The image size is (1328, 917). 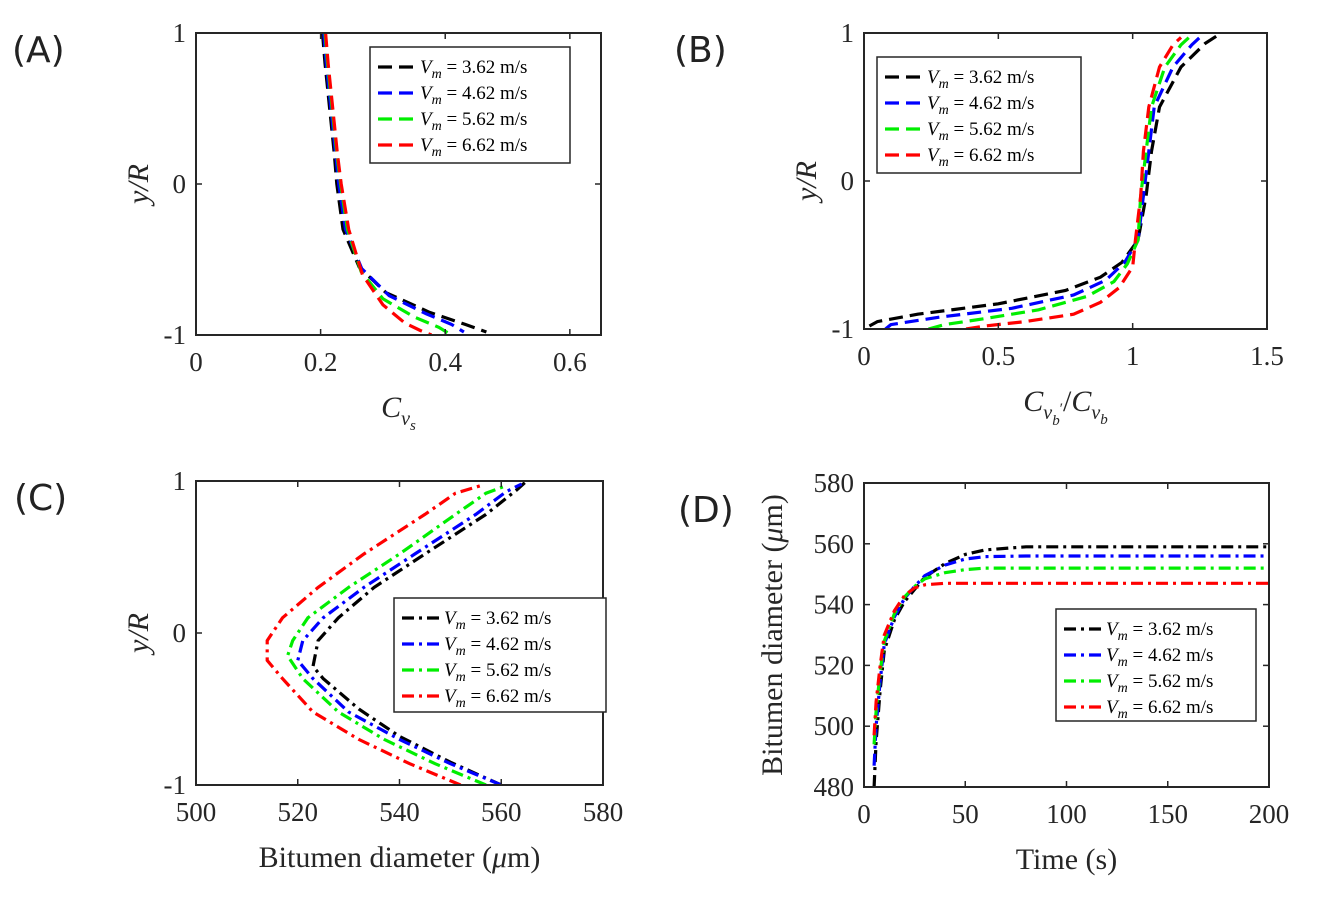 I want to click on x-tick-label: 100, so click(x=1066, y=814).